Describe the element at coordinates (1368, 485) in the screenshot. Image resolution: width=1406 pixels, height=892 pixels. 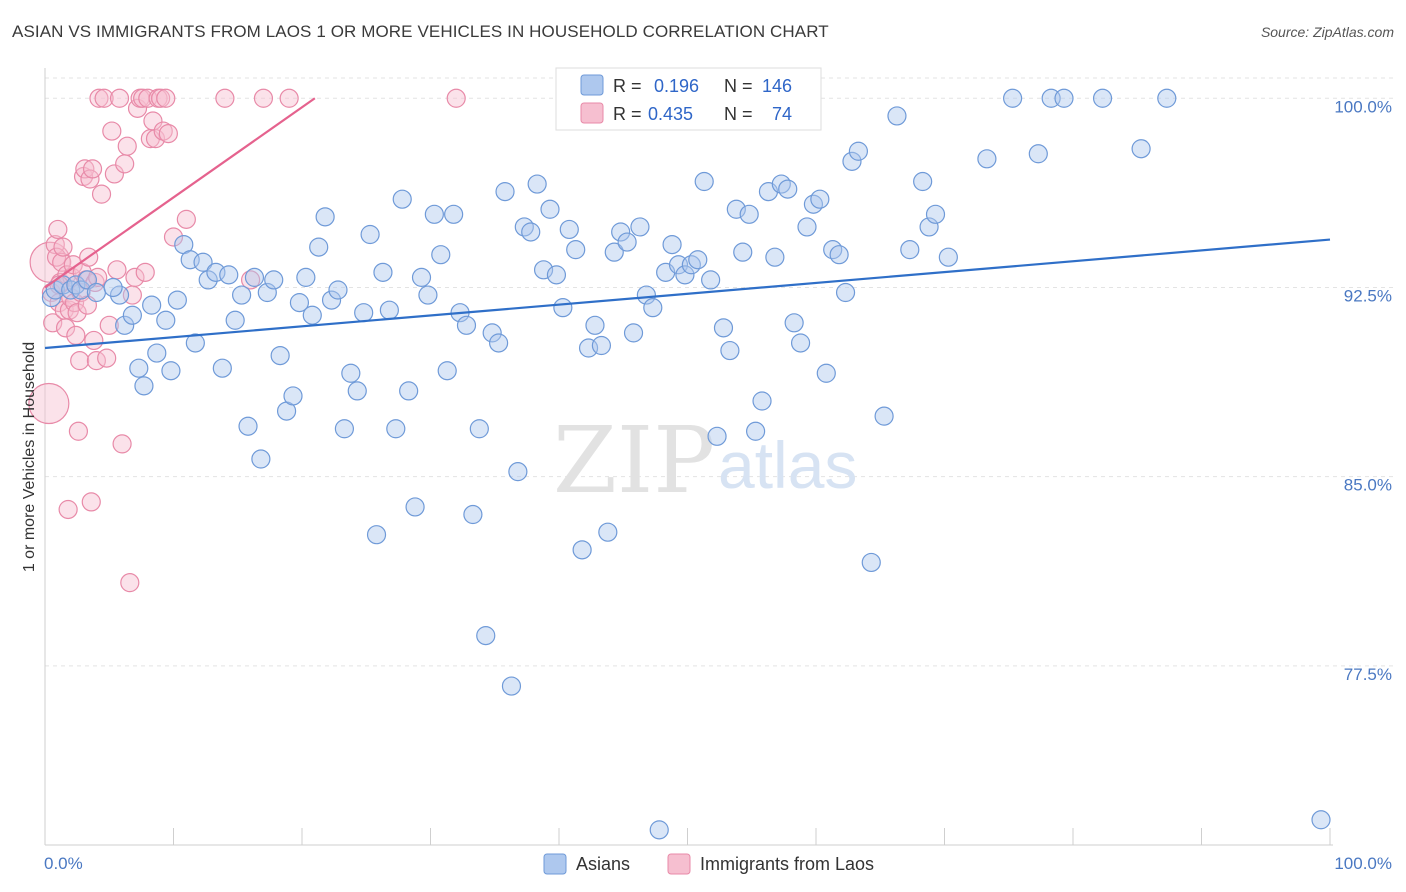
I see `y-tick-label: 85.0%` at that location.